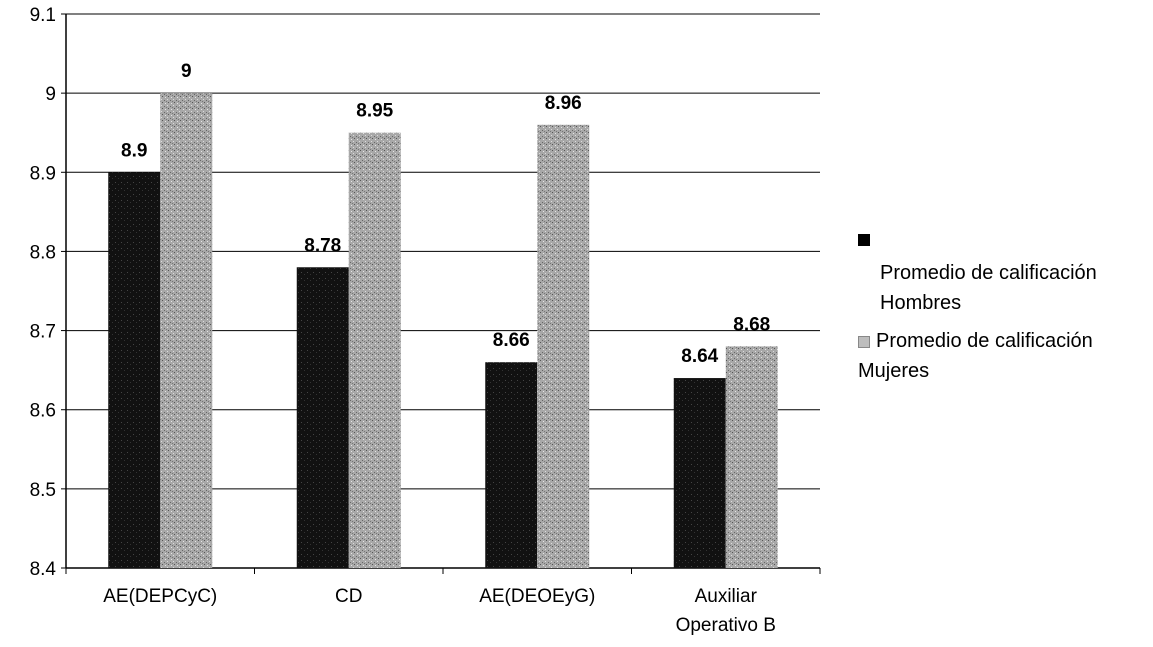 The height and width of the screenshot is (647, 1153). I want to click on legend-label-mujeres: Promedio de calificación Mujeres, so click(975, 356).